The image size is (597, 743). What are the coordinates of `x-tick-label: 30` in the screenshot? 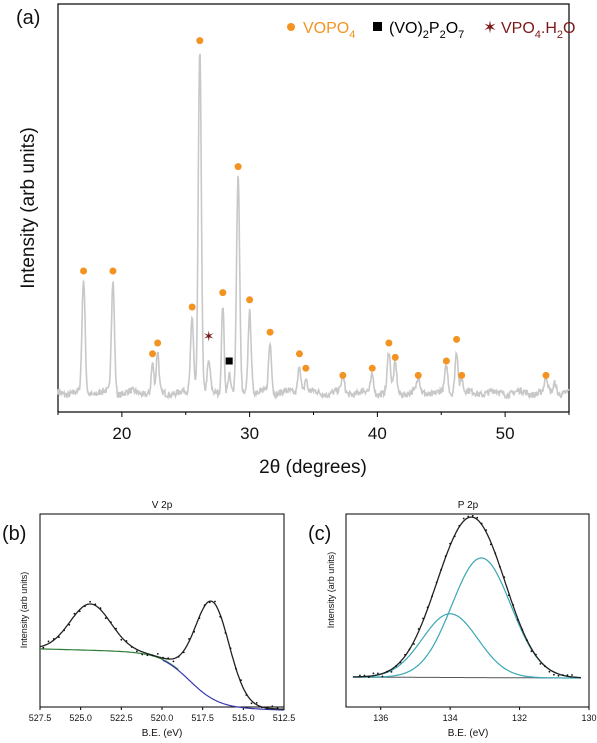 It's located at (249, 433).